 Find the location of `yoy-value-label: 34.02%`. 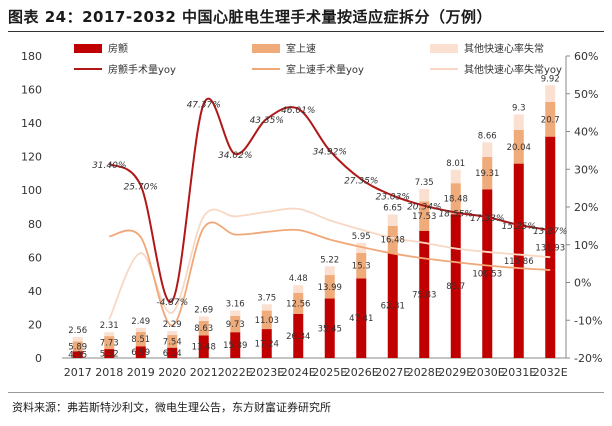

yoy-value-label: 34.02% is located at coordinates (235, 156).